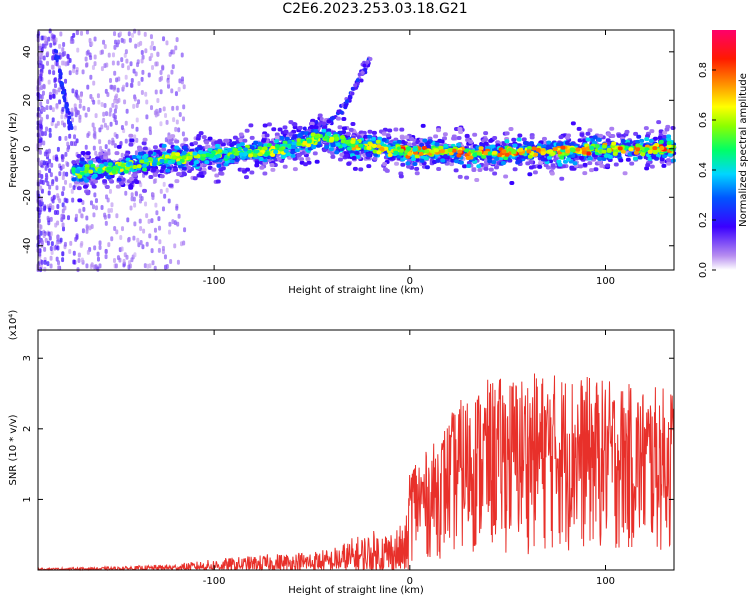  What do you see at coordinates (703, 70) in the screenshot?
I see `colorbar-tick-label: 0.8` at bounding box center [703, 70].